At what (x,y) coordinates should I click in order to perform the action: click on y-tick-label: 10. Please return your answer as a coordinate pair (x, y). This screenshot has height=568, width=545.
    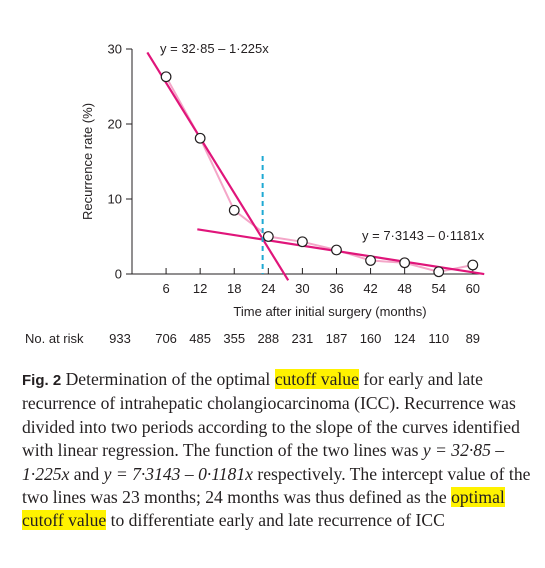
    Looking at the image, I should click on (115, 199).